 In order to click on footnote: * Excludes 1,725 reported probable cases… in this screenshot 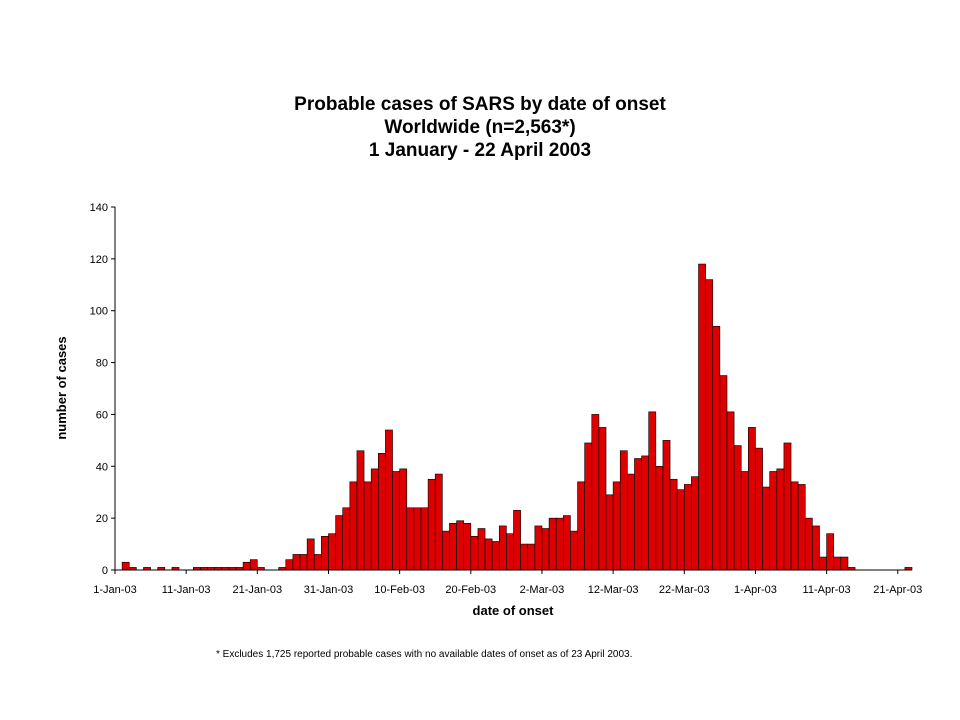, I will do `click(424, 654)`.